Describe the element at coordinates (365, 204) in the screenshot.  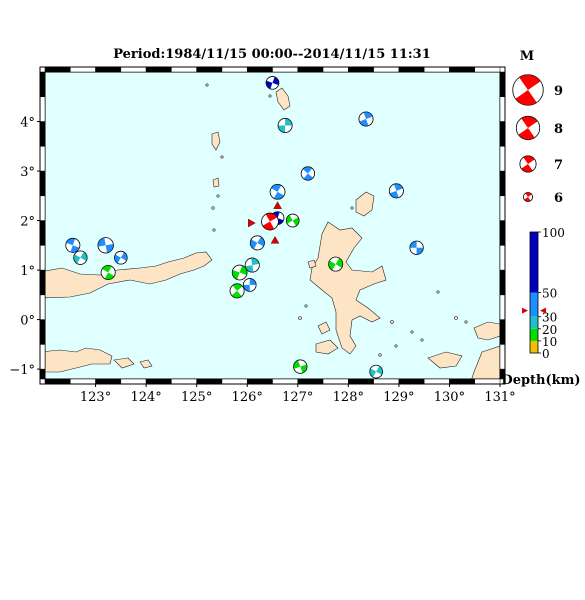
I see `land-morotai` at that location.